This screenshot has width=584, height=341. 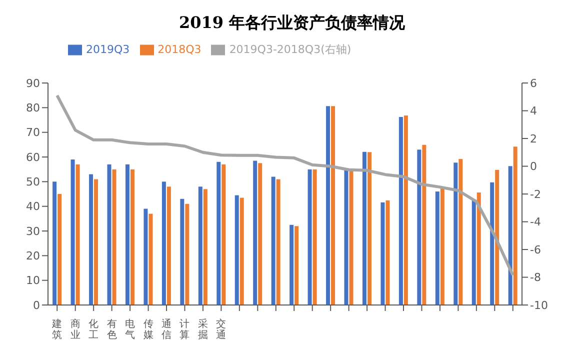 I want to click on y-tick-label: 90, so click(x=33, y=83).